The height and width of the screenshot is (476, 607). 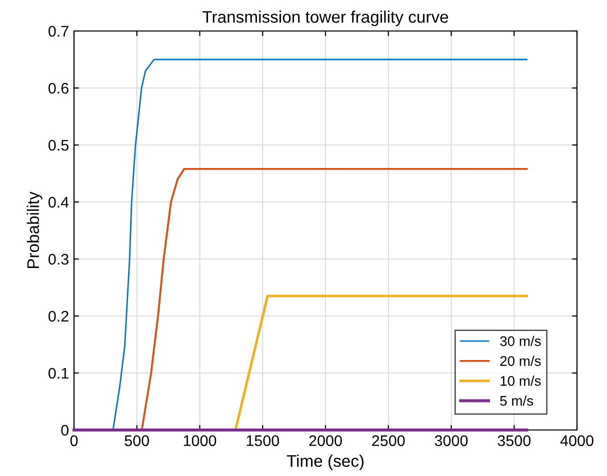 I want to click on x-tick-label: 1500, so click(x=263, y=440).